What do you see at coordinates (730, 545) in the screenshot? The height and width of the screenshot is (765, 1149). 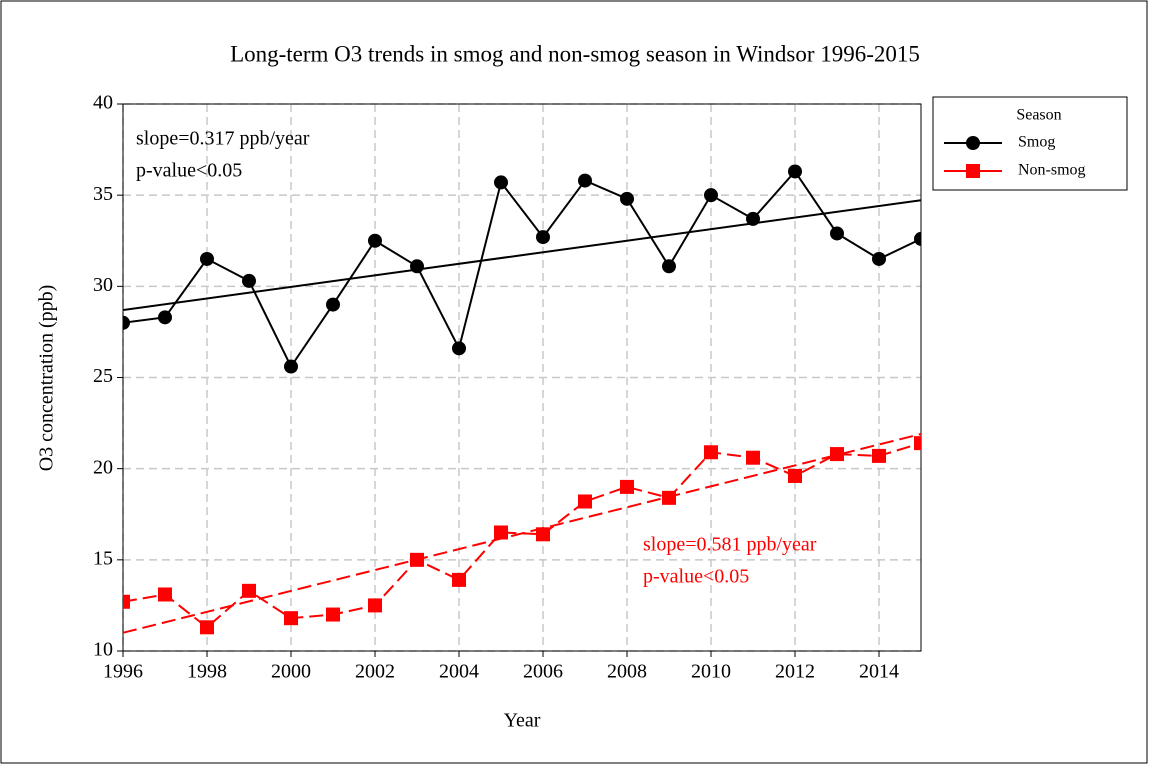 I see `annotation: slope=0.581 ppb/year` at bounding box center [730, 545].